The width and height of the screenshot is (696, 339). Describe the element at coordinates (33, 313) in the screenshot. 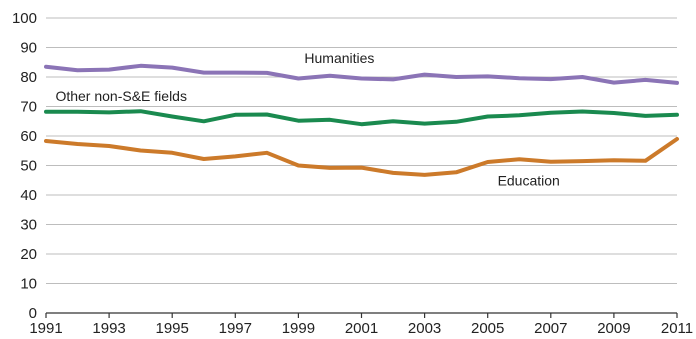

I see `y-tick-label: 0` at that location.